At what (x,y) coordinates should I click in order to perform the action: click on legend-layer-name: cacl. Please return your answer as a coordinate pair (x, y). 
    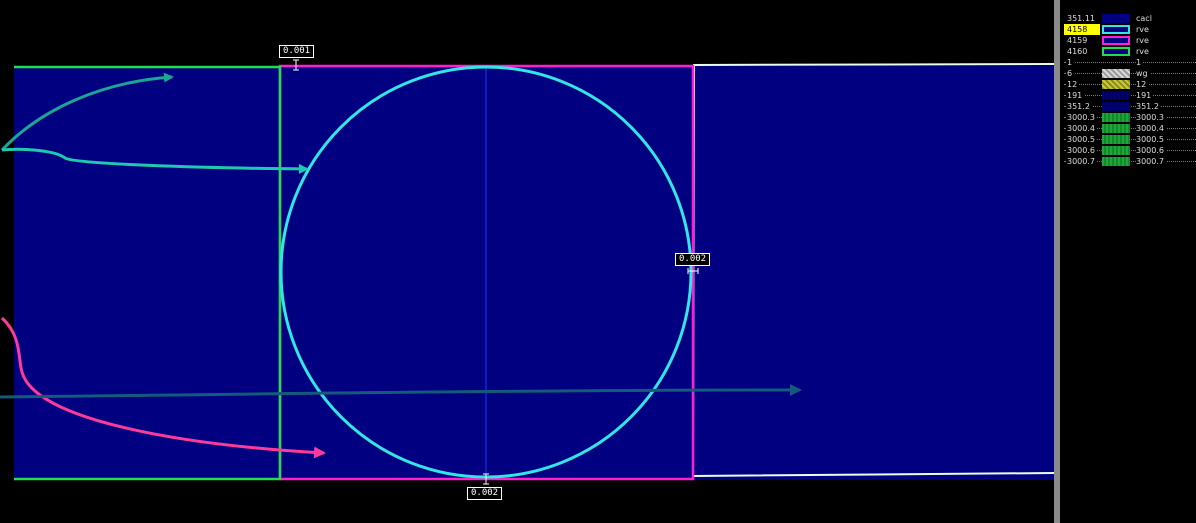
    Looking at the image, I should click on (1145, 18).